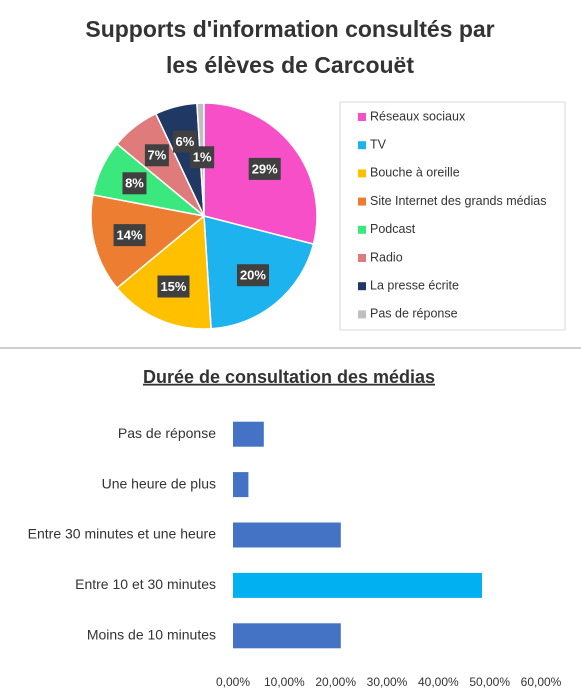 The image size is (581, 699). Describe the element at coordinates (289, 377) in the screenshot. I see `chart-title: Durée de consultation des médias` at that location.